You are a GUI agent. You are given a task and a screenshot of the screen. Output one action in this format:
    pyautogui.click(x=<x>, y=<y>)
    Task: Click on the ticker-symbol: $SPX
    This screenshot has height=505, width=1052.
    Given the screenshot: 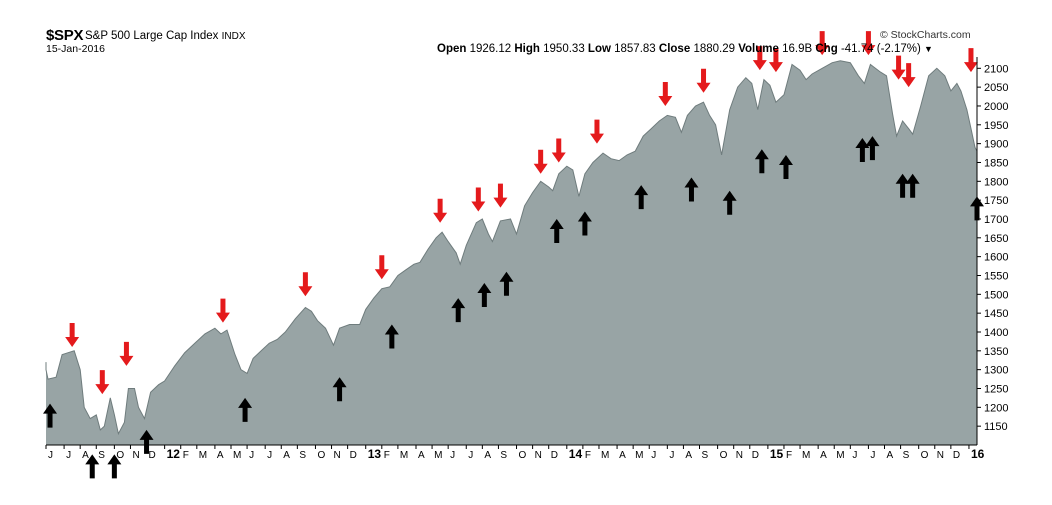 What is the action you would take?
    pyautogui.click(x=65, y=35)
    